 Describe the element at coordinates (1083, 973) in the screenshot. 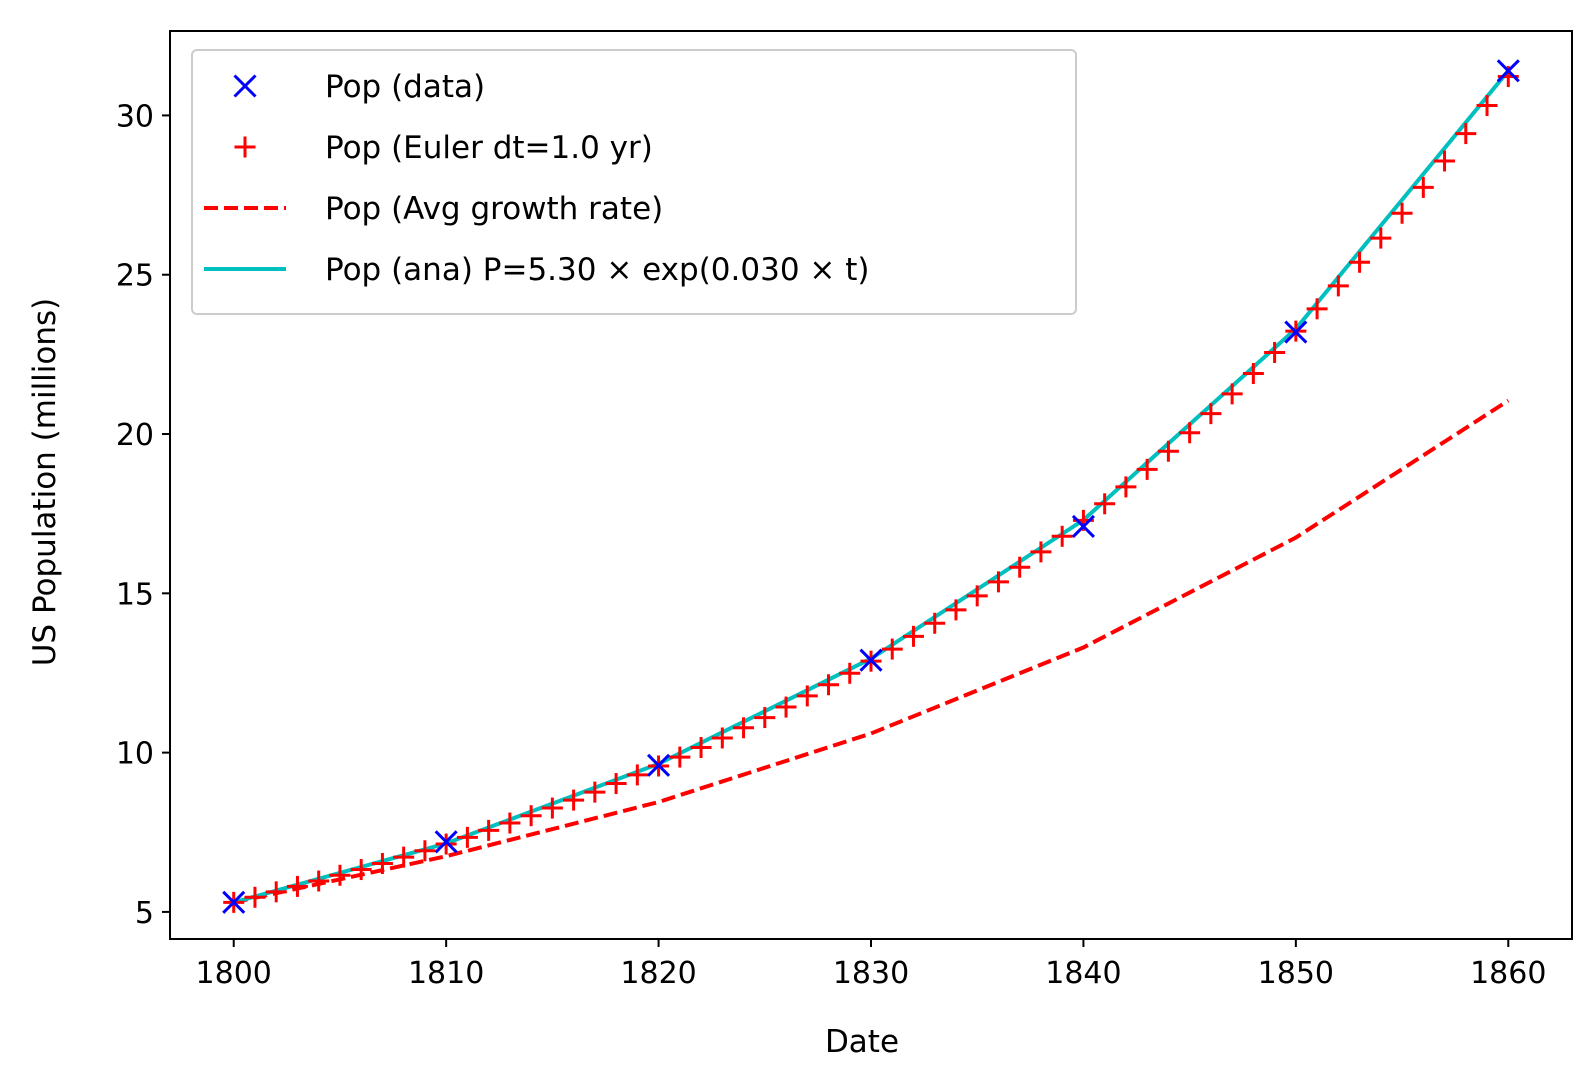

I see `x-tick-label: 1840` at that location.